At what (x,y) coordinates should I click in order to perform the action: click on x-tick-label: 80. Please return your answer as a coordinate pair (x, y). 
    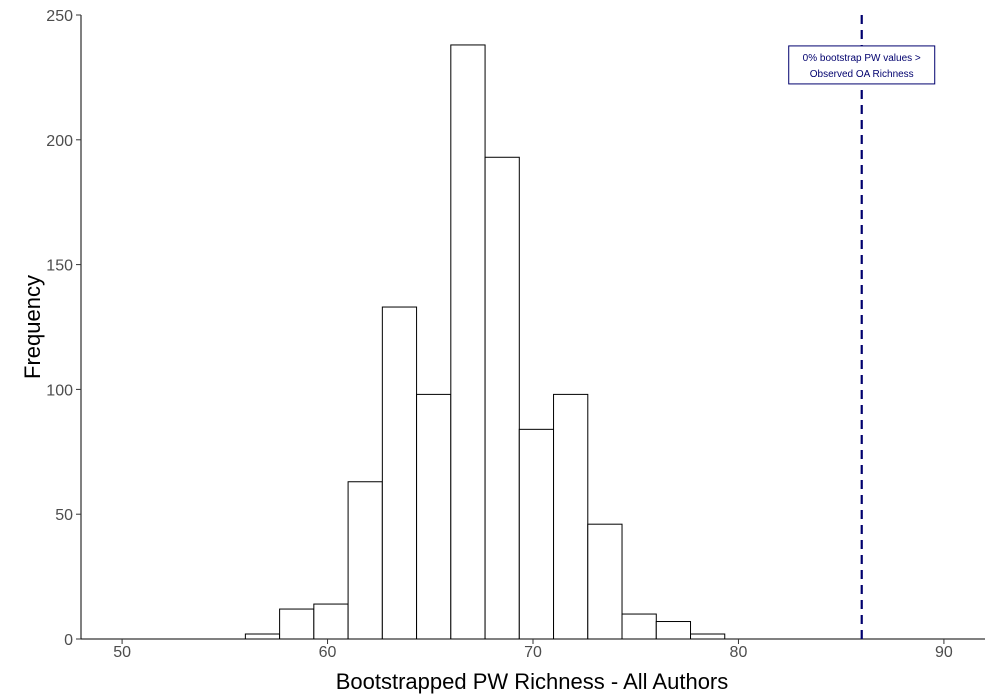
    Looking at the image, I should click on (739, 652).